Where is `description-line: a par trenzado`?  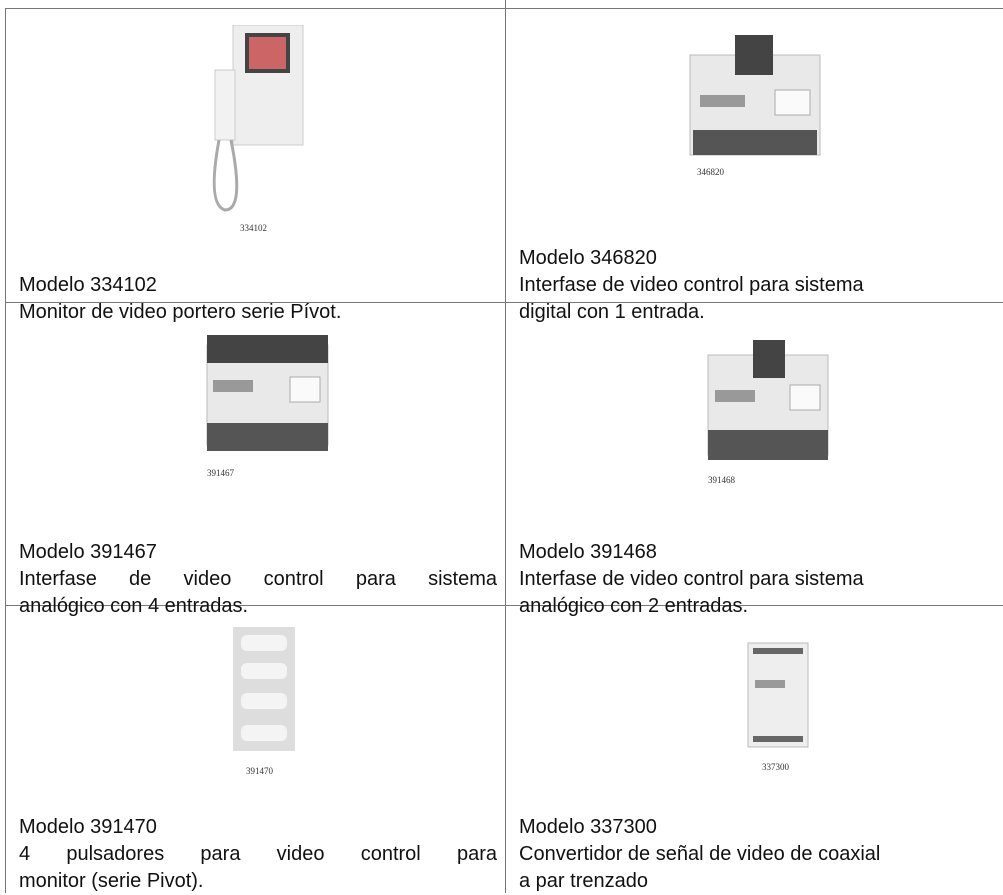 description-line: a par trenzado is located at coordinates (583, 881).